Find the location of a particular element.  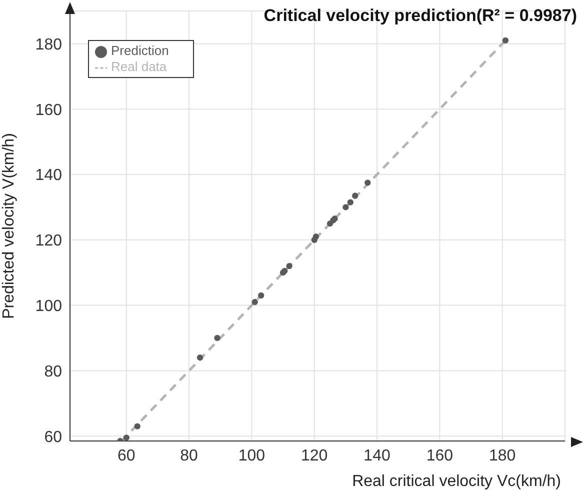

y-tick-label: 140 is located at coordinates (48, 175).